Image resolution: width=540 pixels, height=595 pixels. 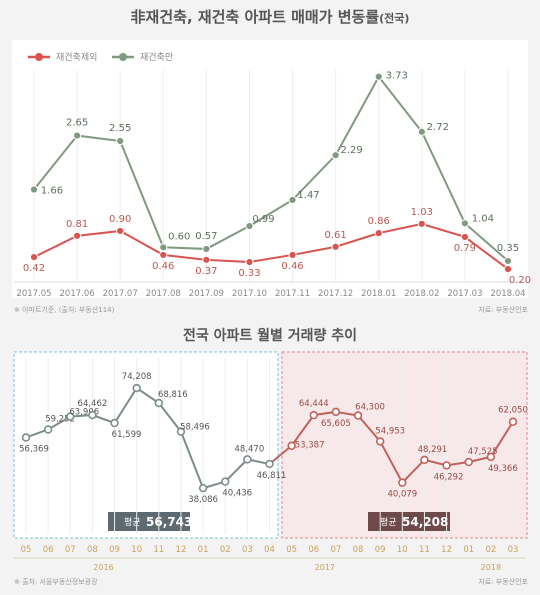 What do you see at coordinates (64, 309) in the screenshot?
I see `chart1-source-note: ※ 아파트기준, (출처: 부동산114)` at bounding box center [64, 309].